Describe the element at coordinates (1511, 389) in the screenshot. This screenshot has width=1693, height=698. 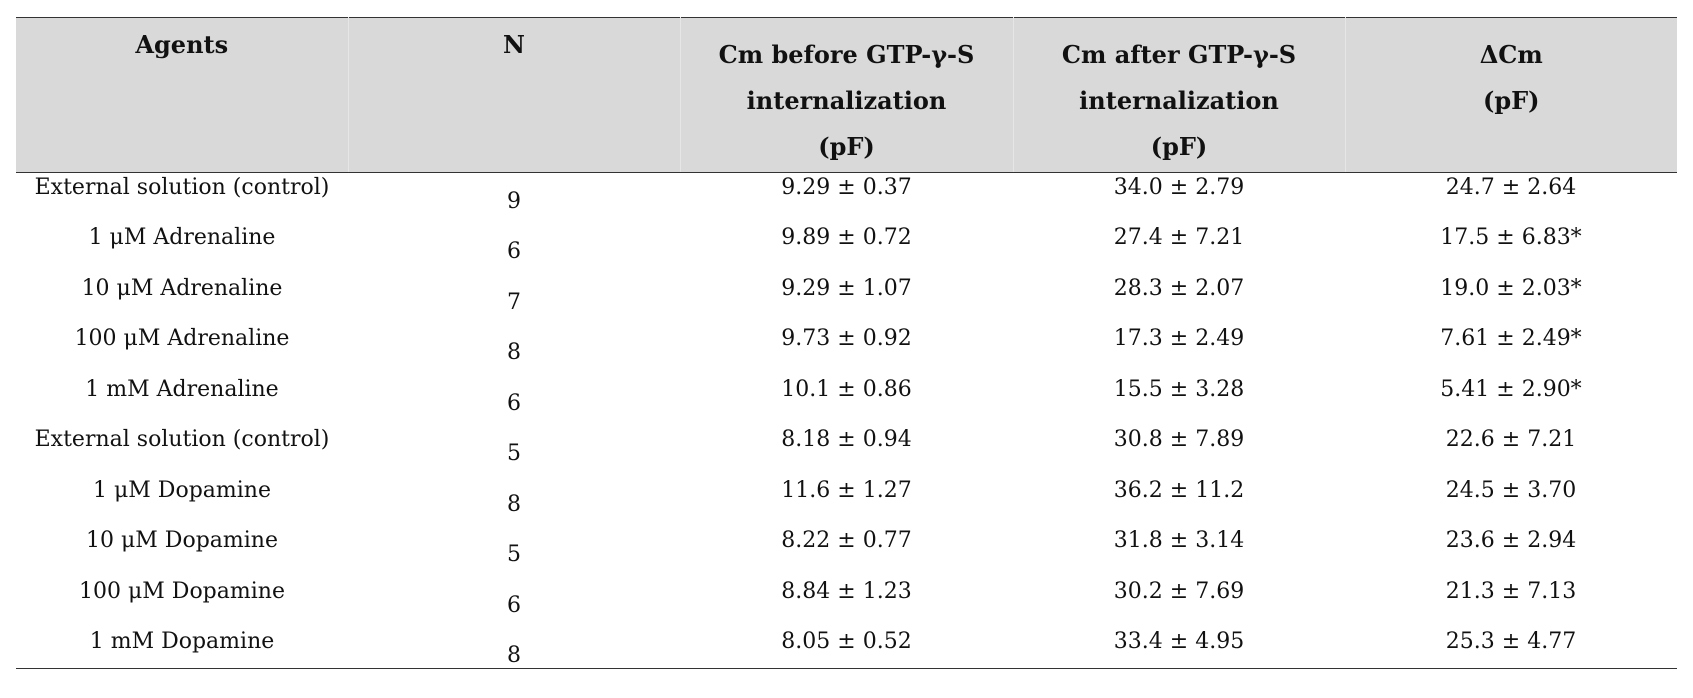
I see `cell-delta-cm: 5.41 ± 2.90*` at that location.